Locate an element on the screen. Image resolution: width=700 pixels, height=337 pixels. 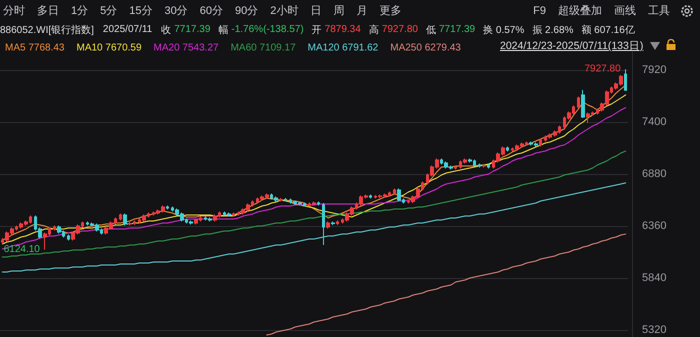
y-tick-label: 7400 is located at coordinates (654, 122).